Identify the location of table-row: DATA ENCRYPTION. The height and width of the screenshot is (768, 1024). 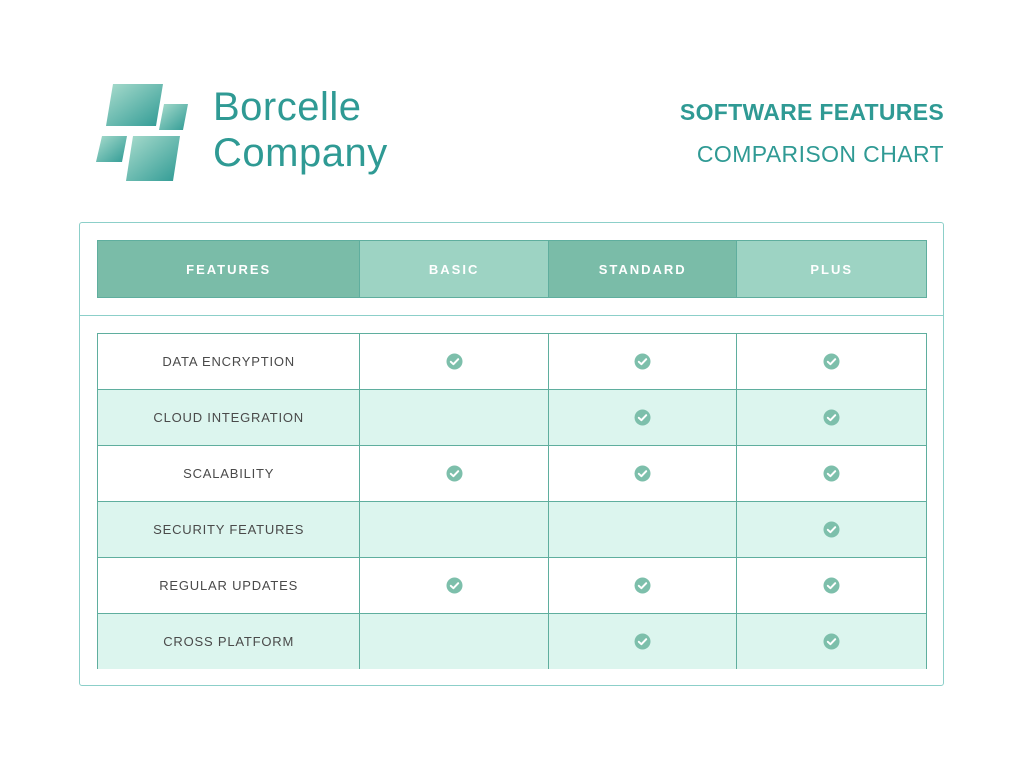
(512, 362).